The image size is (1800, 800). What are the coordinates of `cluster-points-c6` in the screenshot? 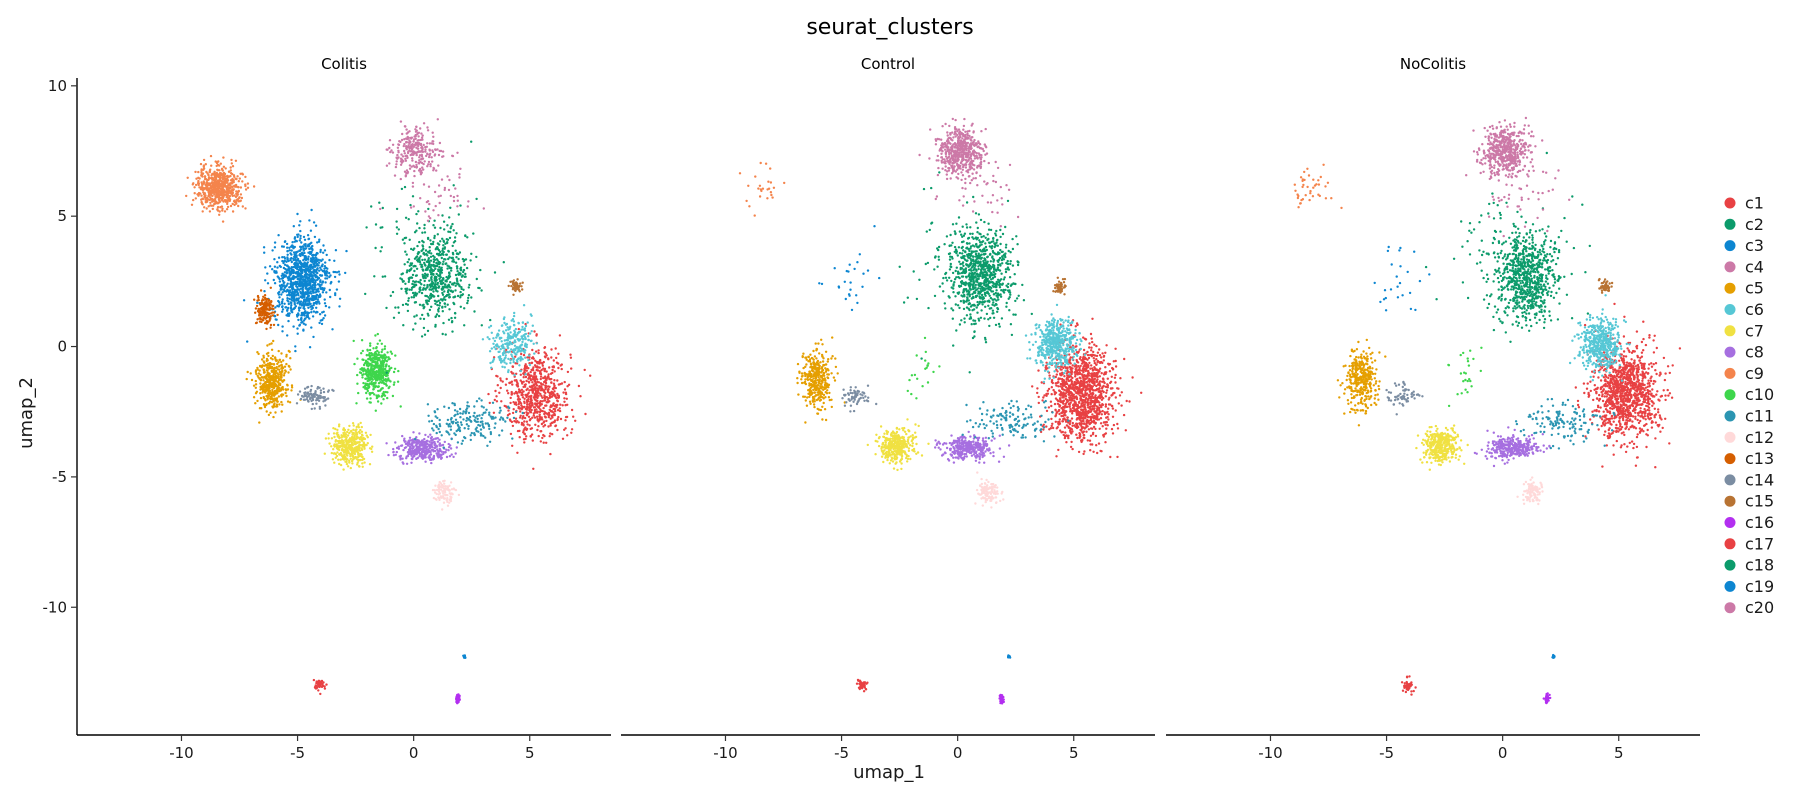 It's located at (510, 340).